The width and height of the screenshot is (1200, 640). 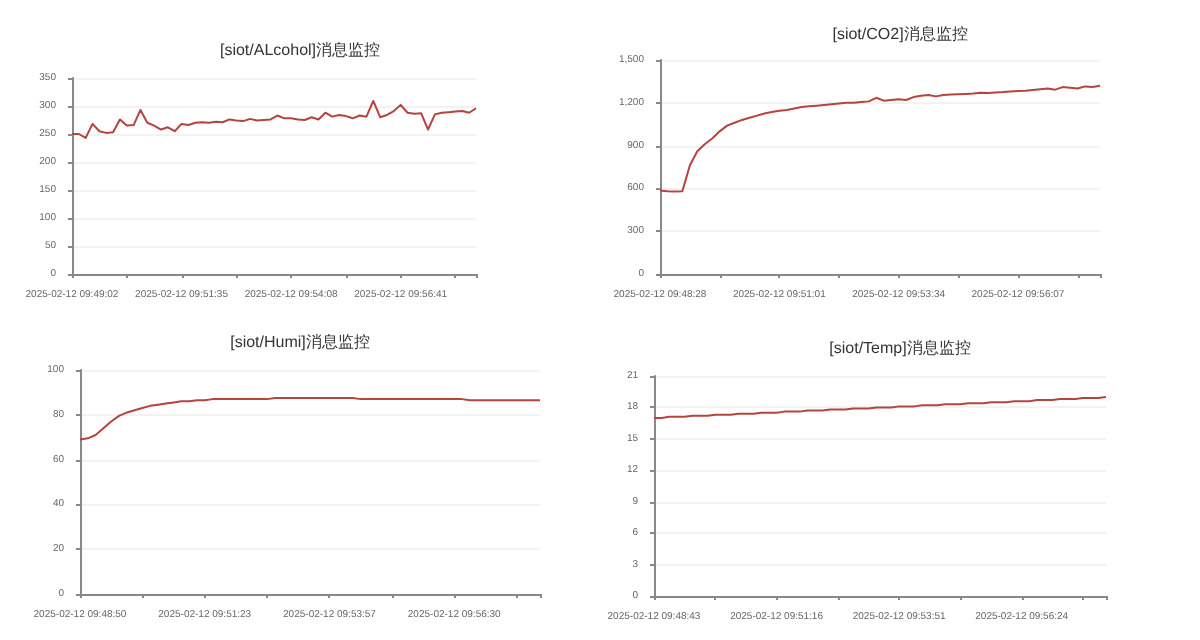 I want to click on chart-title: [siot/Temp]消息监控, so click(x=900, y=348).